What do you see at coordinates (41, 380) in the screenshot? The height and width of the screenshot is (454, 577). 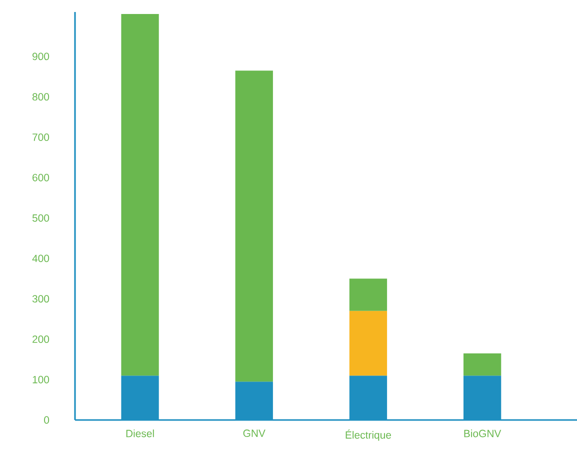 I see `y-tick-label: 100` at bounding box center [41, 380].